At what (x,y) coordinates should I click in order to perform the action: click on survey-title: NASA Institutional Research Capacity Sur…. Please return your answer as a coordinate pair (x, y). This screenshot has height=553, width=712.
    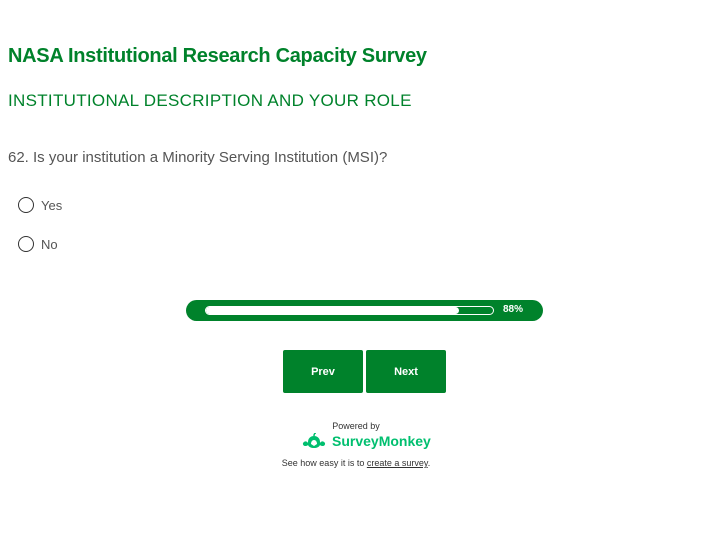
    Looking at the image, I should click on (217, 56).